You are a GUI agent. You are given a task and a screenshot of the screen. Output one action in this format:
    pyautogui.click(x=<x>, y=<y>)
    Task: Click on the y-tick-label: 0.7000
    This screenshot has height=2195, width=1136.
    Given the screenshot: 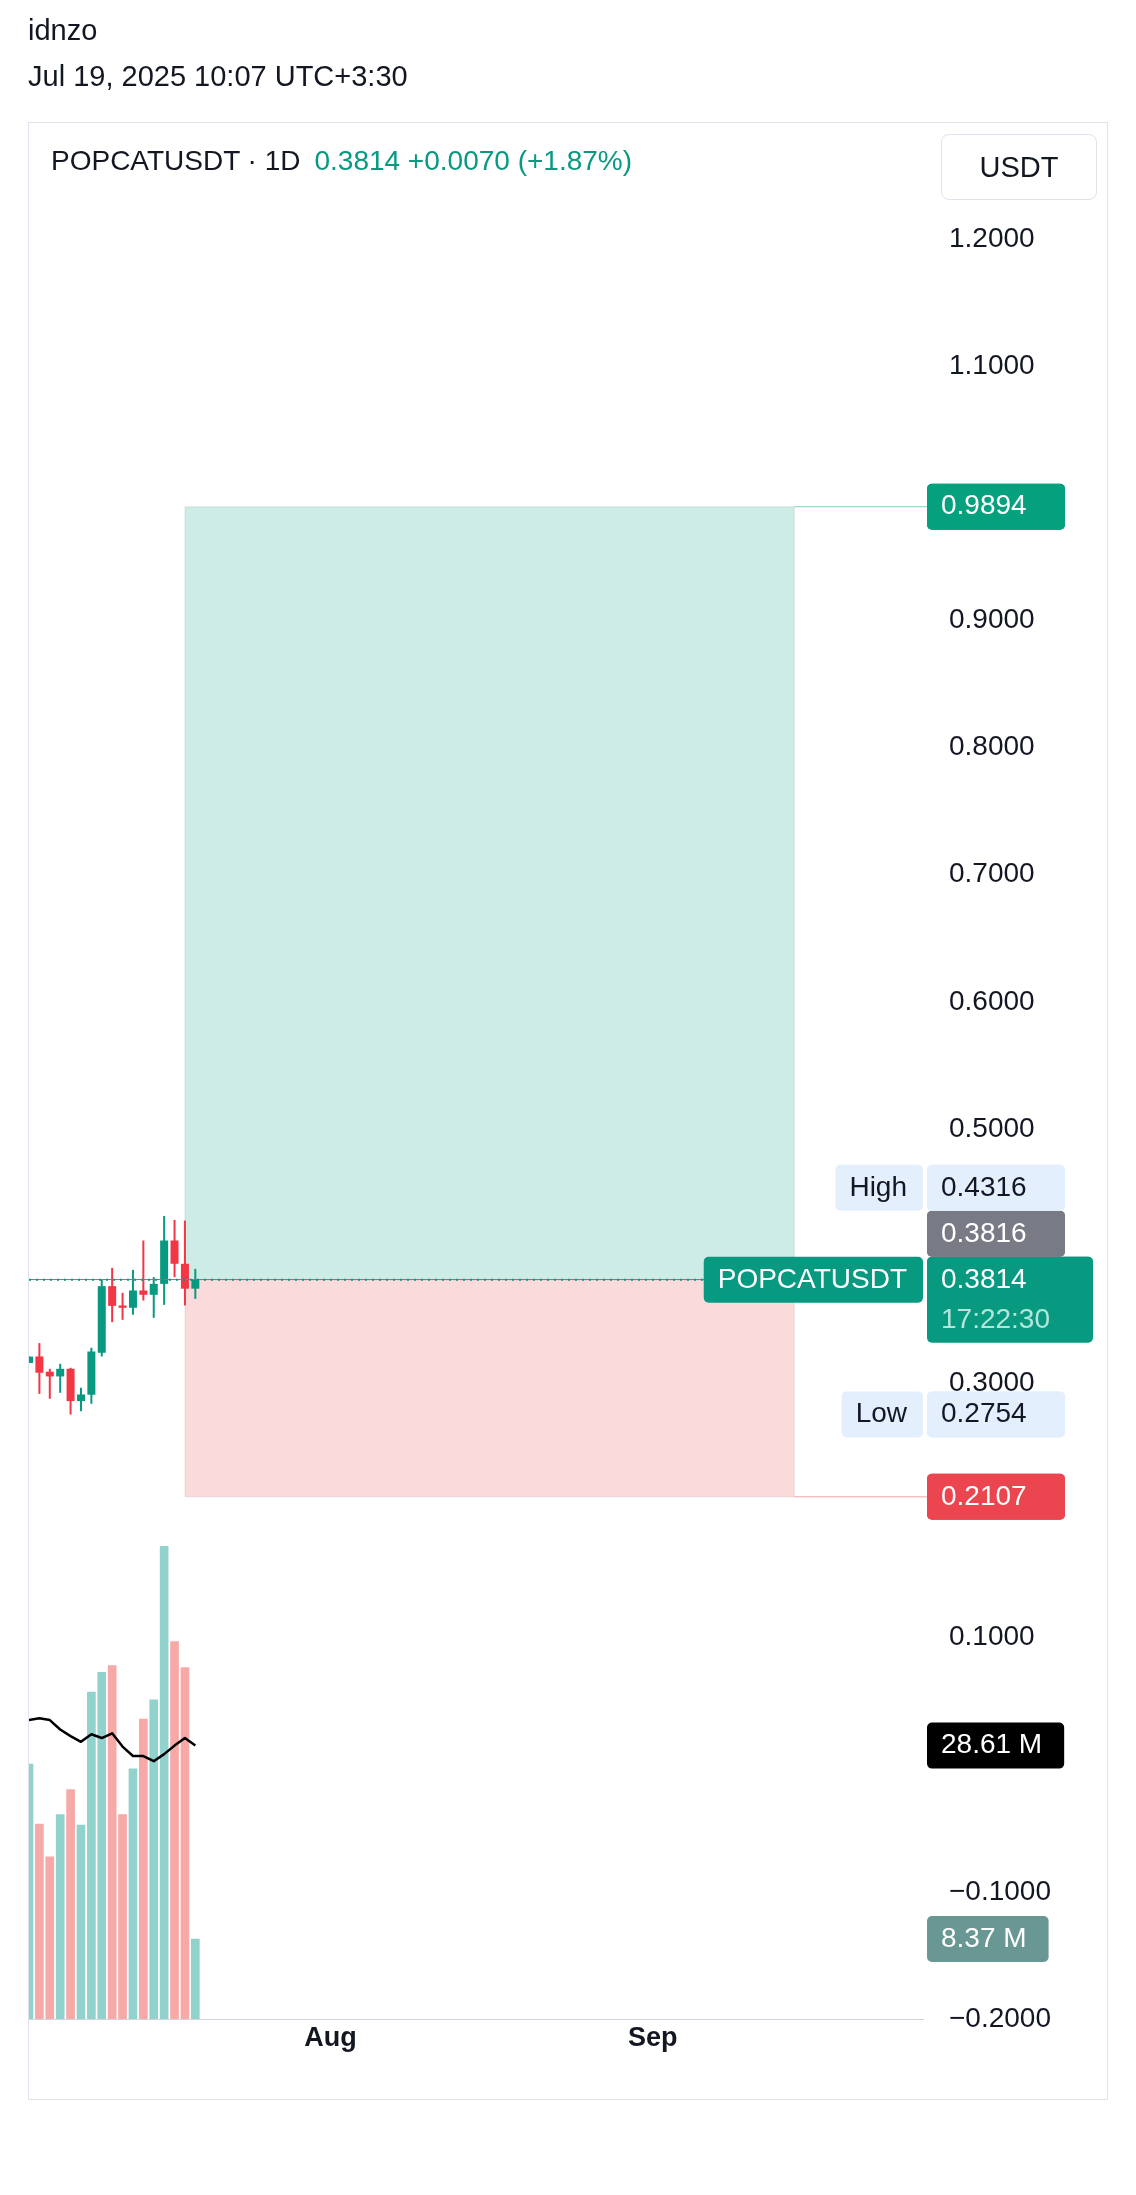 What is the action you would take?
    pyautogui.click(x=992, y=873)
    